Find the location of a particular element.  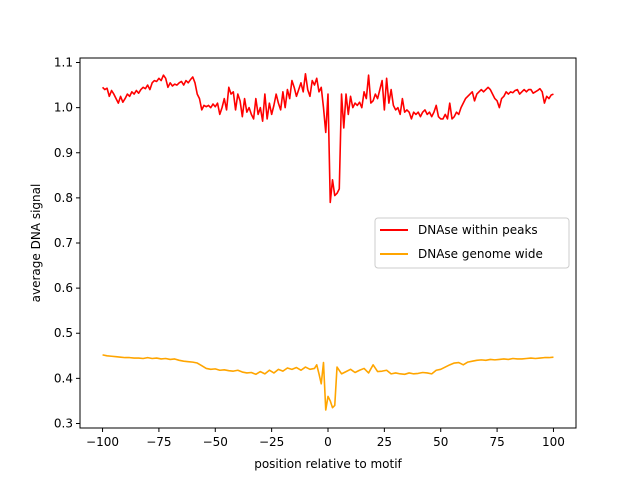

y-axis: 0.3 0.4 0.5 0.6 0.7 0.8 0.9 1.0 1.1 is located at coordinates (67, 243).